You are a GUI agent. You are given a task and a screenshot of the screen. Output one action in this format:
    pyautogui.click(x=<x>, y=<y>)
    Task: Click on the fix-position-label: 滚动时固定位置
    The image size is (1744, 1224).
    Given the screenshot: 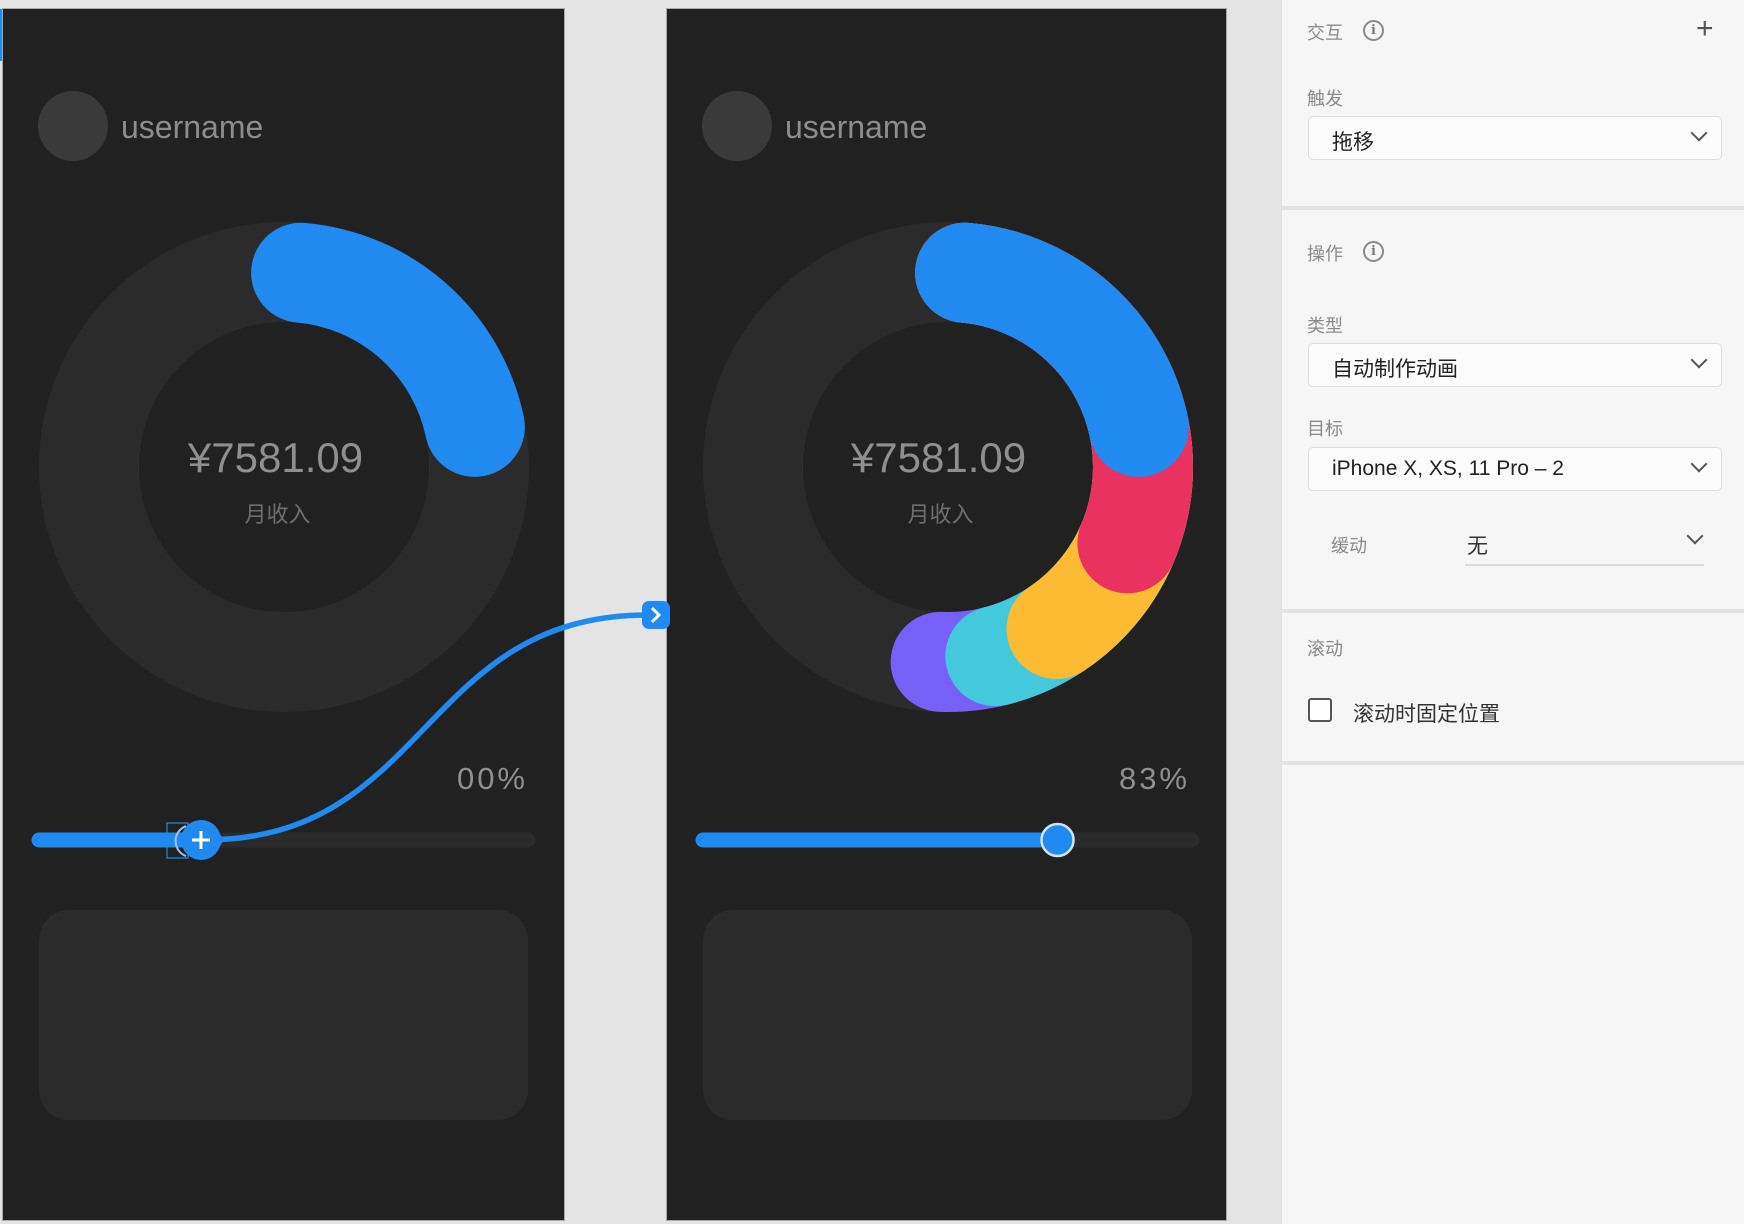 What is the action you would take?
    pyautogui.click(x=1426, y=714)
    